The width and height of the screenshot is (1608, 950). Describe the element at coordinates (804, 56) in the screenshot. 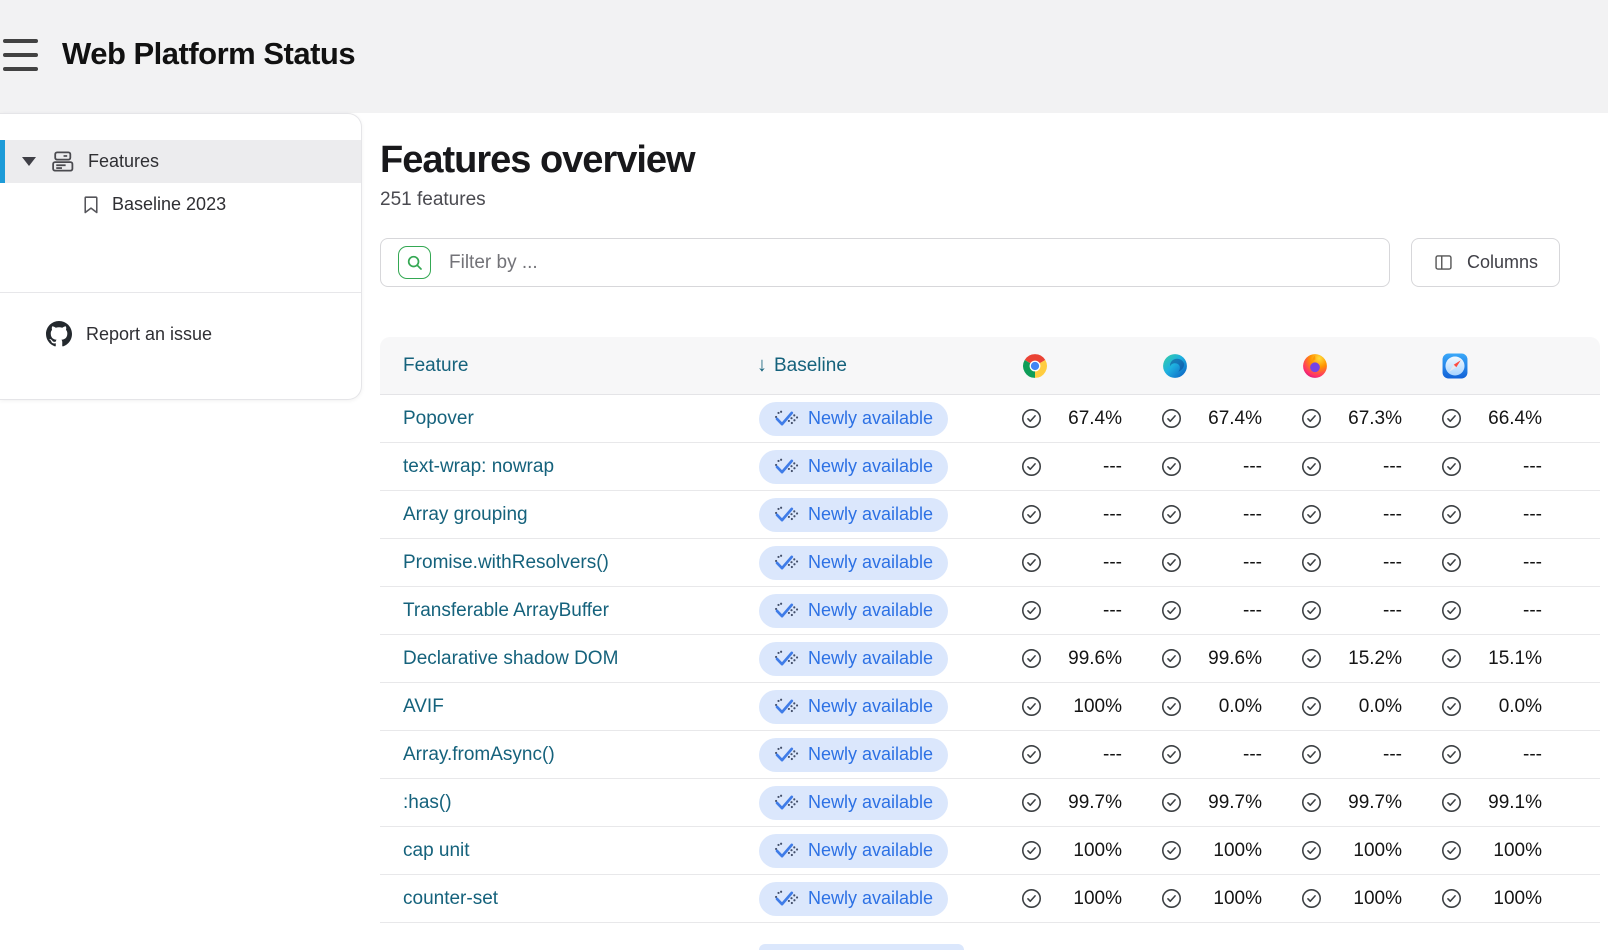

I see `top-bar: Web Platform Status` at that location.